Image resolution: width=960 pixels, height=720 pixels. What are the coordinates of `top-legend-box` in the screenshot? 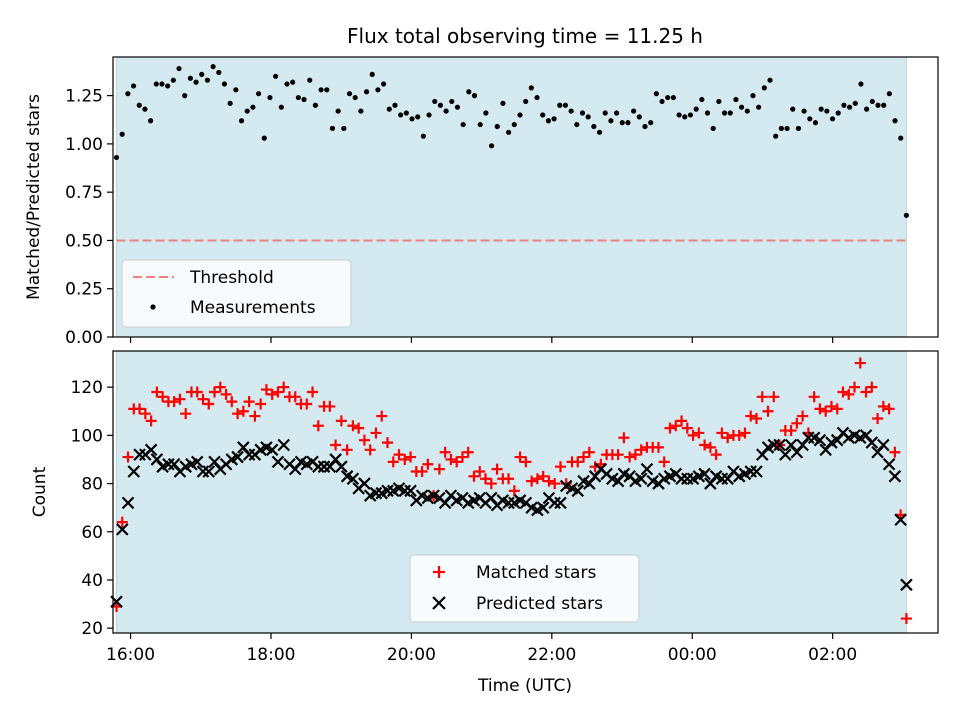 It's located at (236, 293).